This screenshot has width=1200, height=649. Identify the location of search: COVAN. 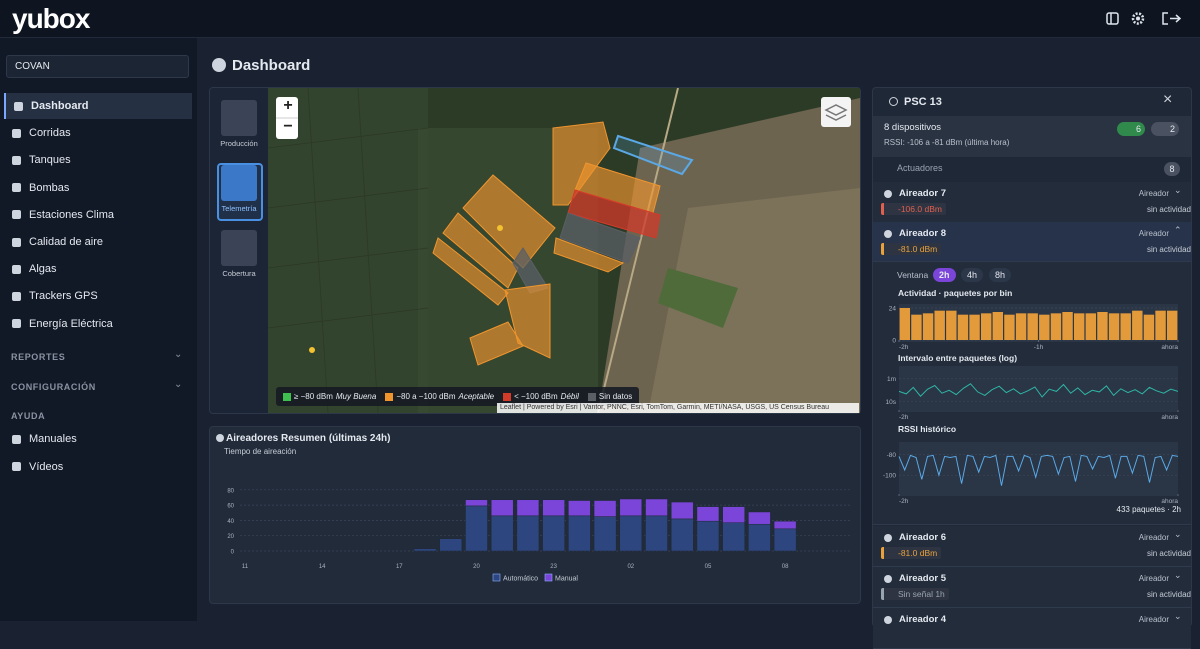
(97, 66).